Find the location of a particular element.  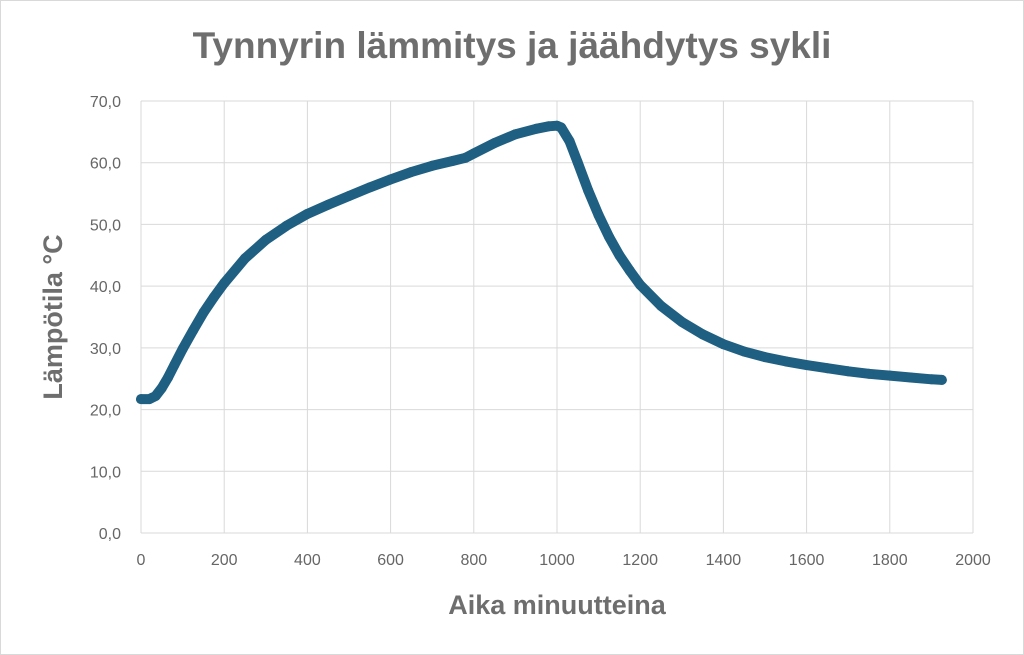

y-tick-label: 50,0 is located at coordinates (105, 225).